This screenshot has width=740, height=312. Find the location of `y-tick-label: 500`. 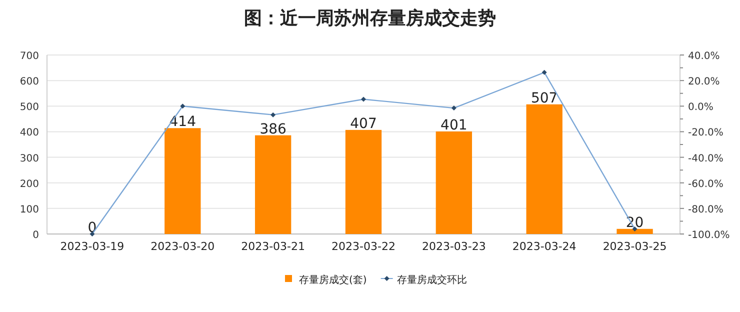

y-tick-label: 500 is located at coordinates (29, 108).